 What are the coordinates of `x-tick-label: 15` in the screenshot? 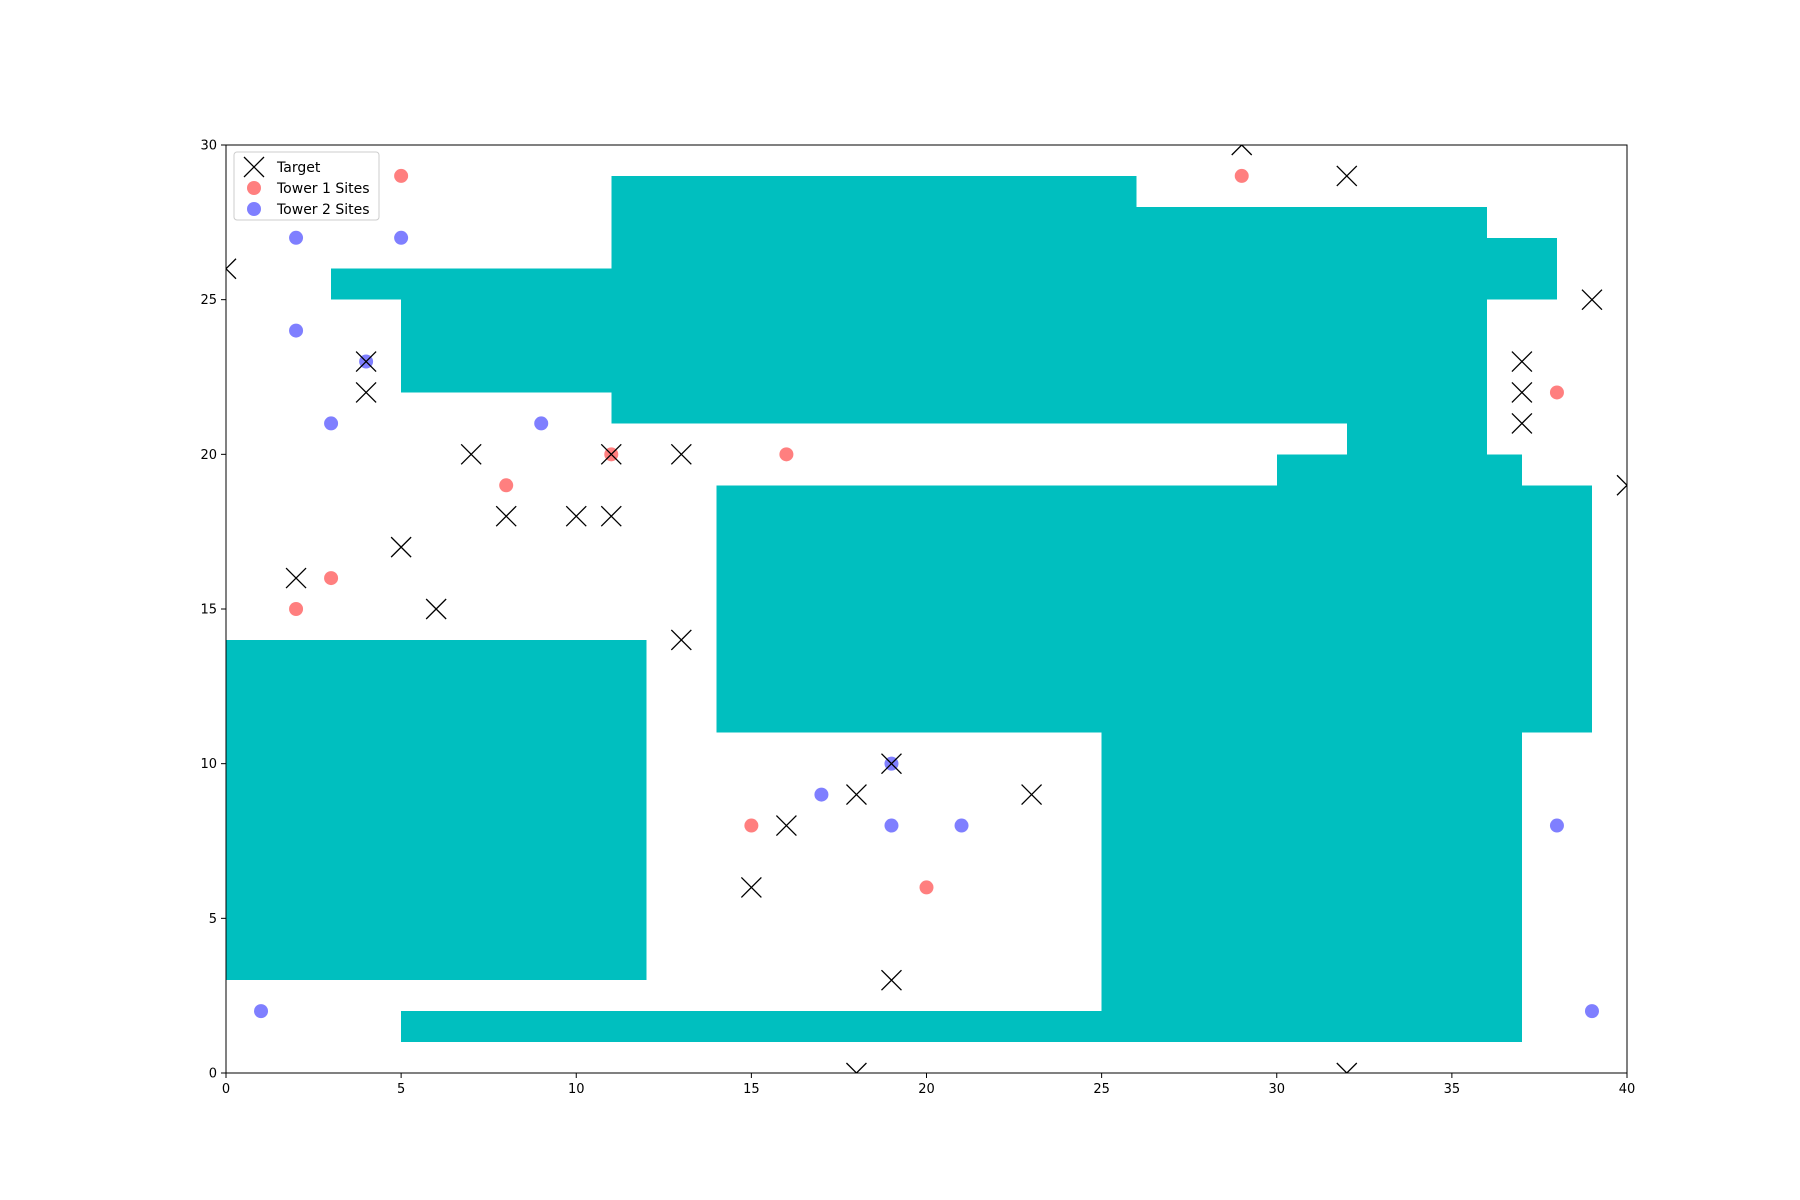 It's located at (751, 1089).